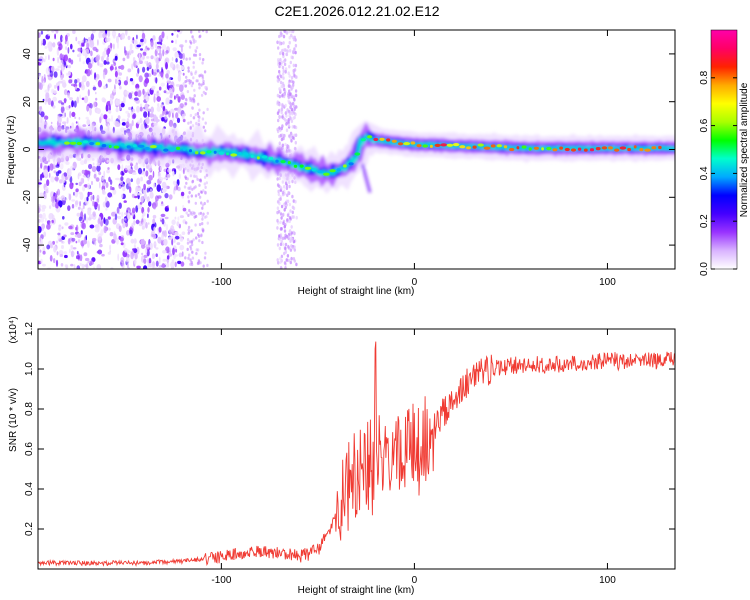 Image resolution: width=750 pixels, height=600 pixels. Describe the element at coordinates (221, 580) in the screenshot. I see `snr-x-tick-label: -100` at that location.